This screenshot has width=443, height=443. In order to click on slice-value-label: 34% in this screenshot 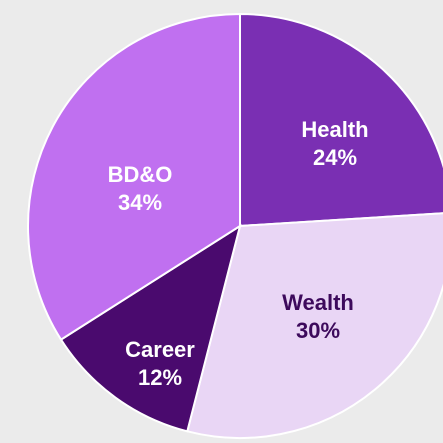, I will do `click(140, 202)`.